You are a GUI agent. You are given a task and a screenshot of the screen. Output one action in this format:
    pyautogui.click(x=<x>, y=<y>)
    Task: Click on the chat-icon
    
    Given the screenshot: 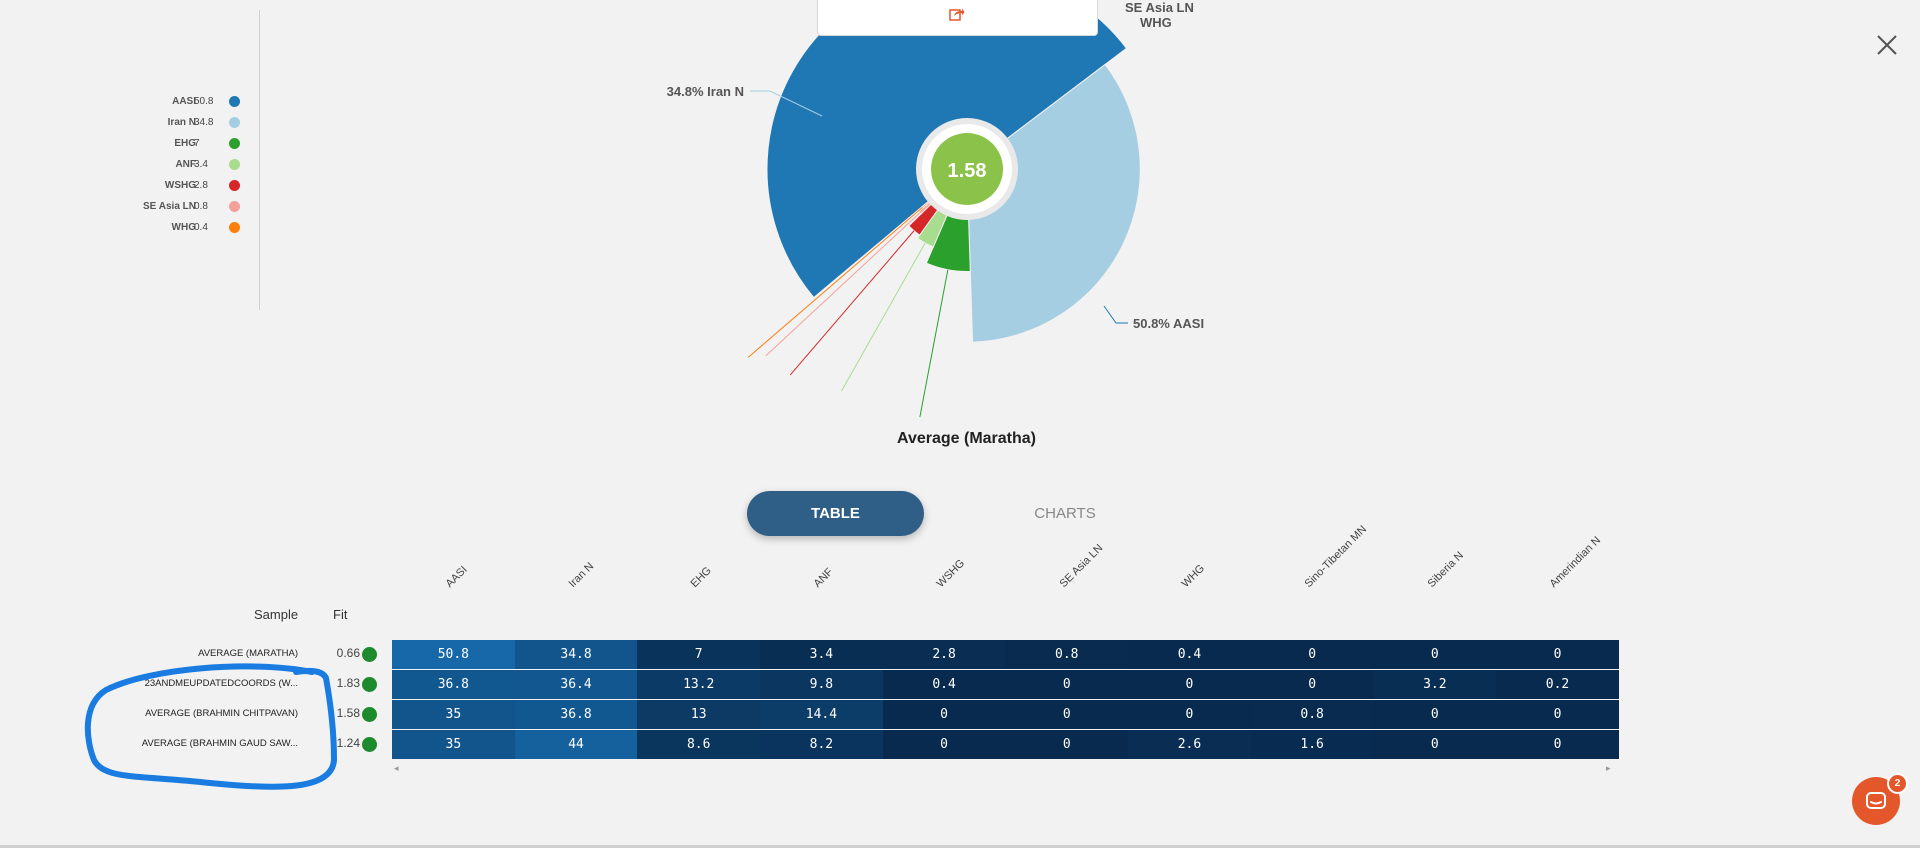 What is the action you would take?
    pyautogui.click(x=1876, y=800)
    